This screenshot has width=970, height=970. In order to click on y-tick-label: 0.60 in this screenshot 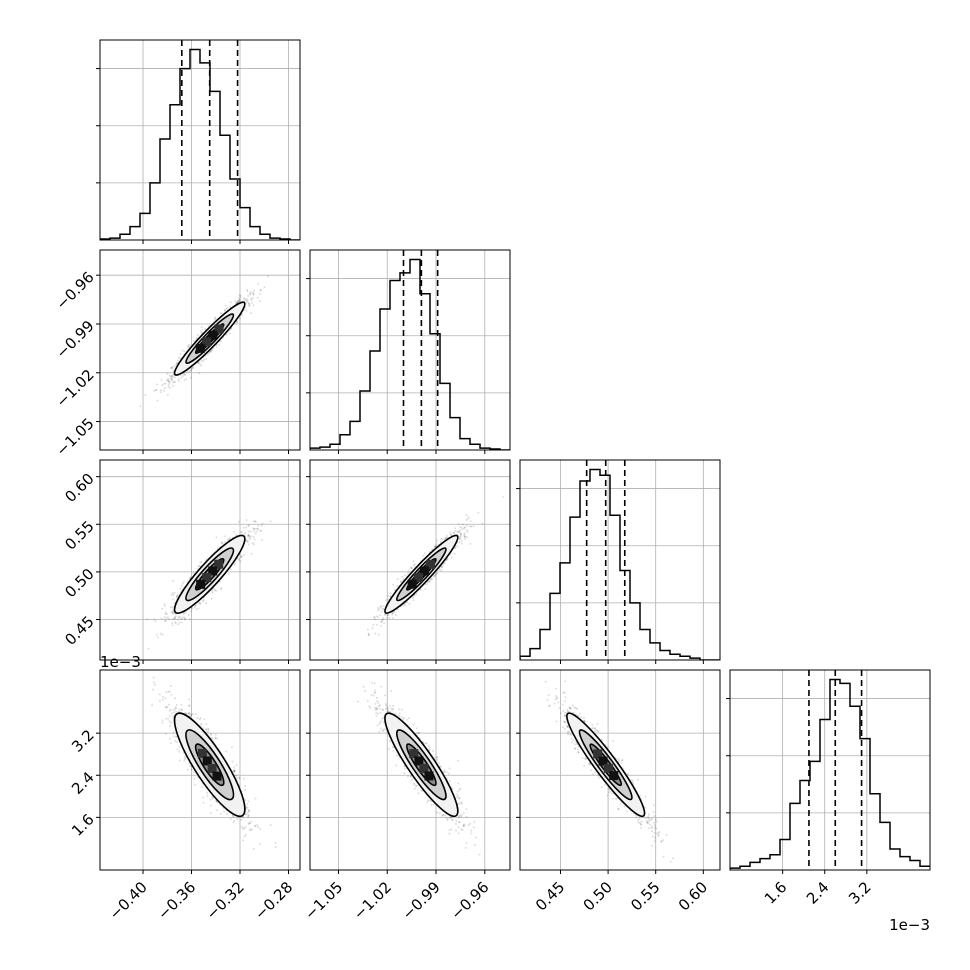, I will do `click(79, 488)`.